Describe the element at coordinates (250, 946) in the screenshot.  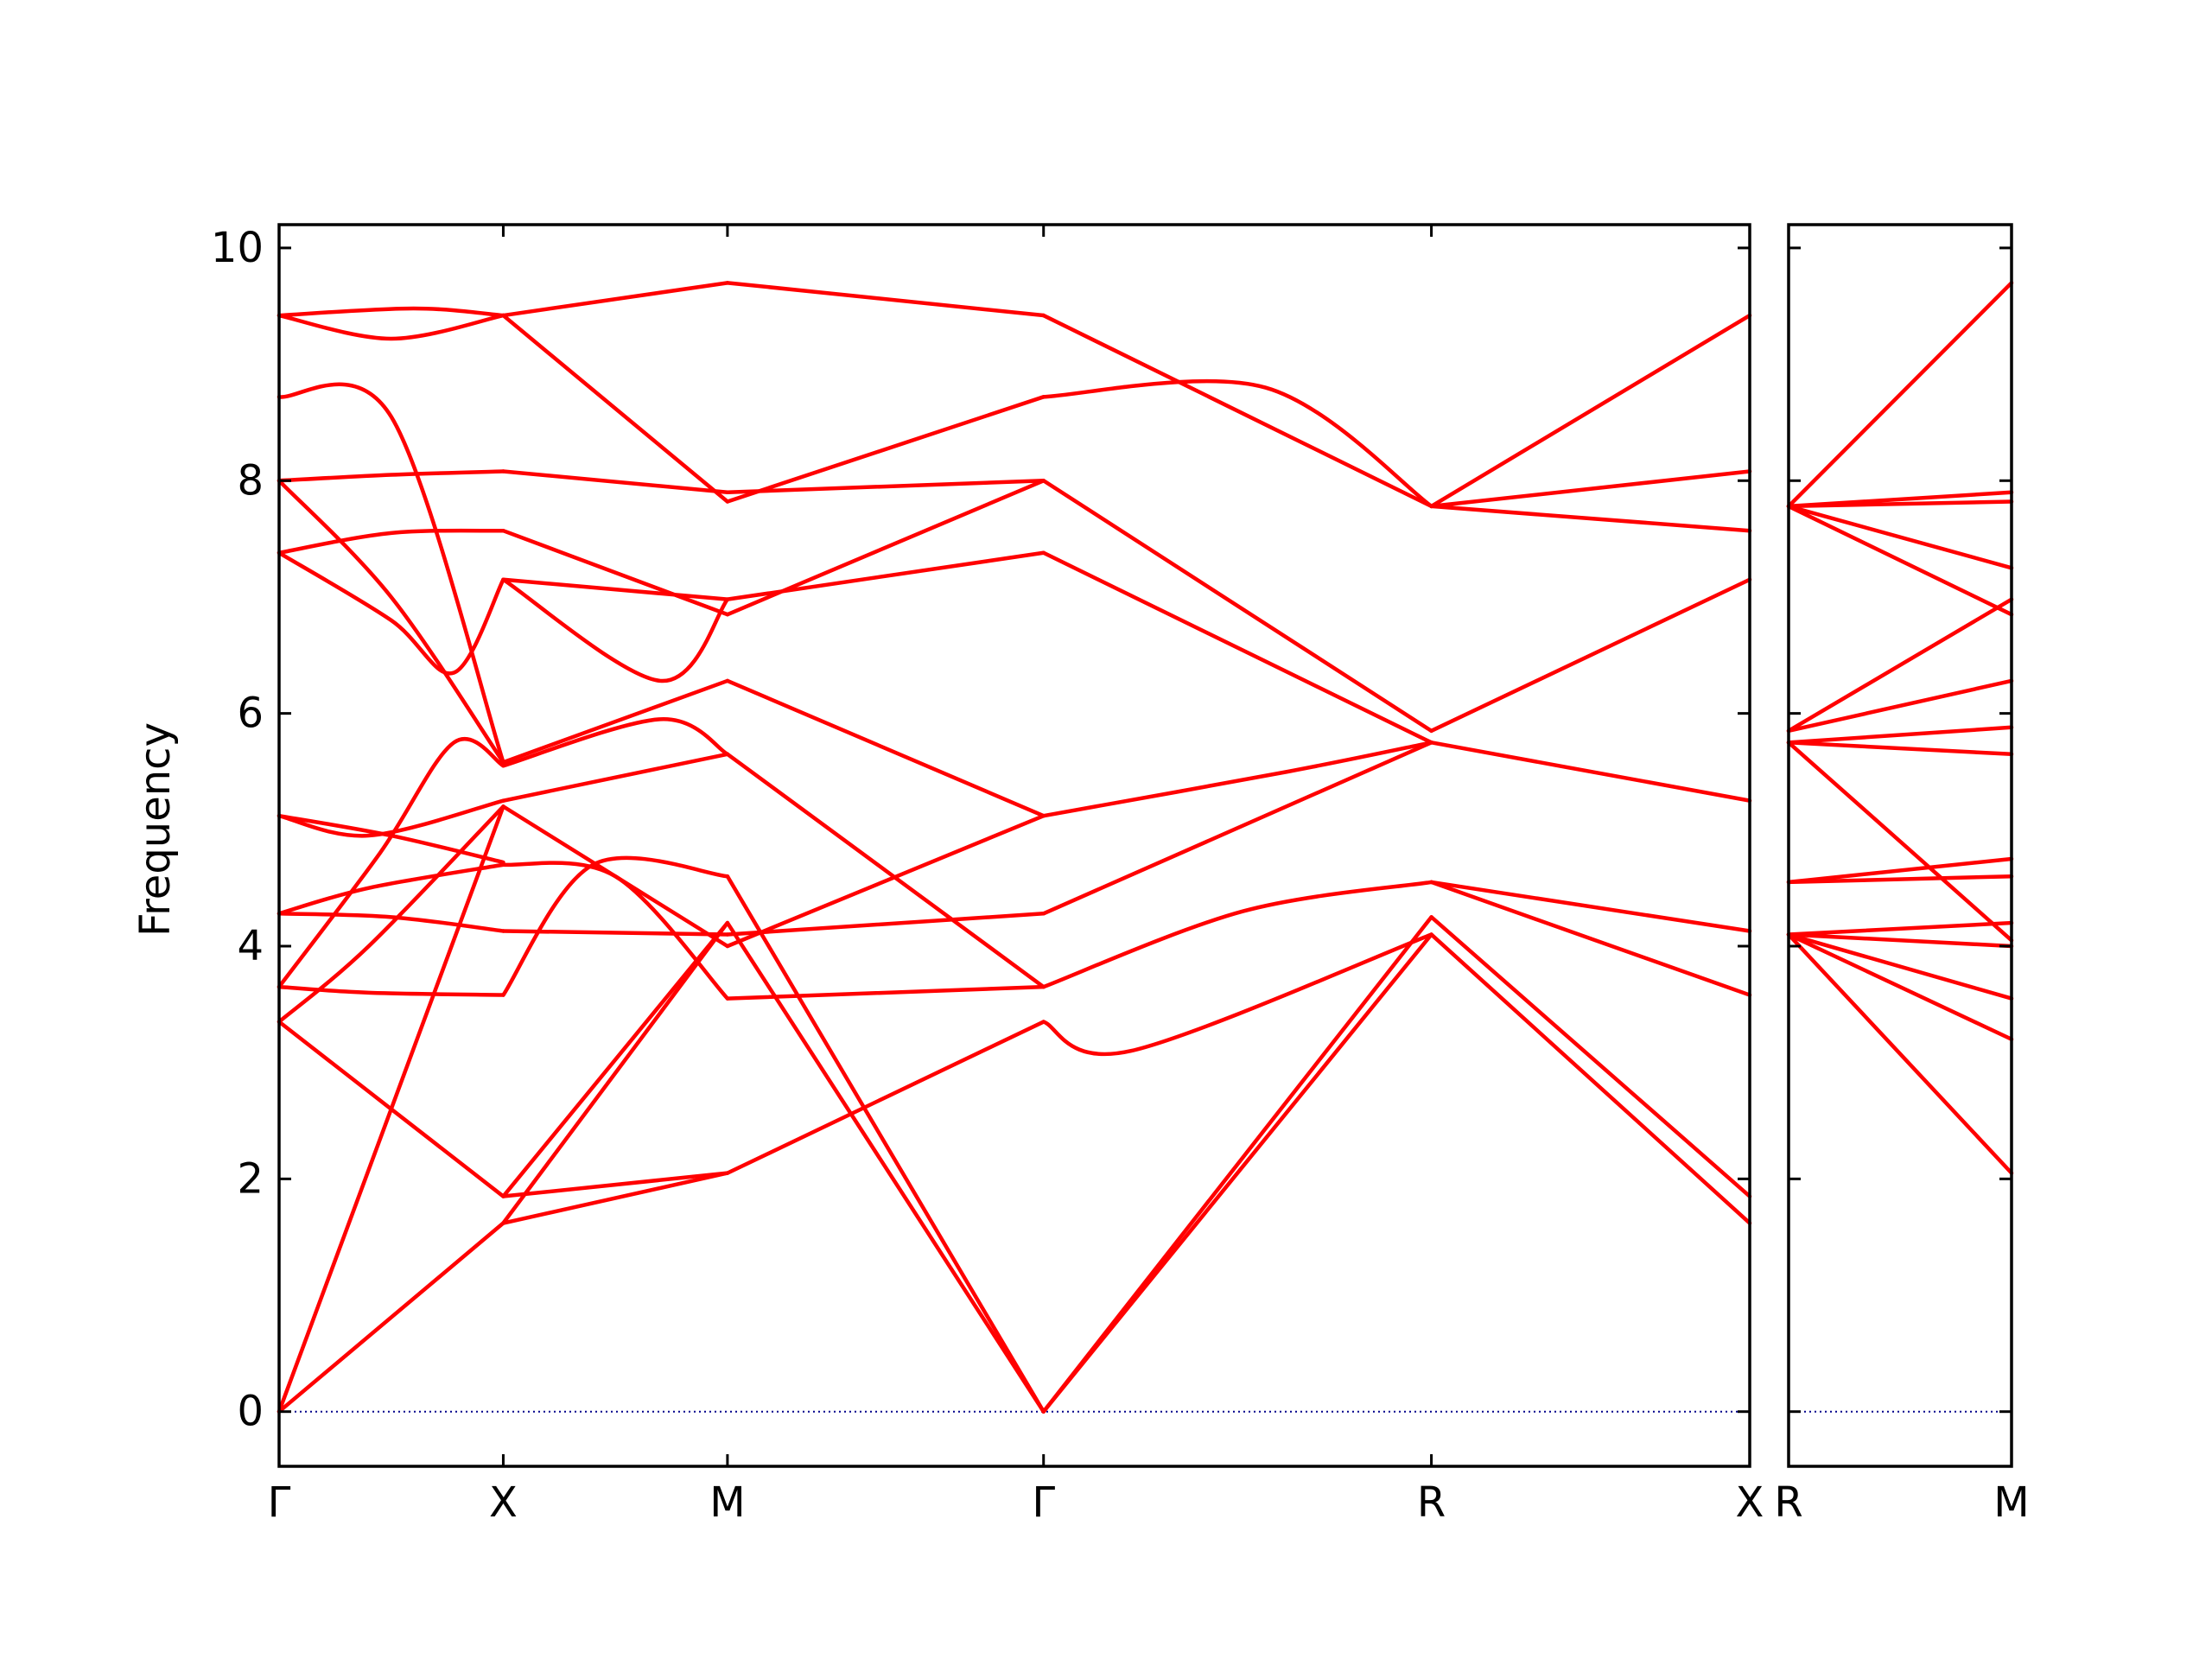
I see `y-tick-label: 4` at that location.